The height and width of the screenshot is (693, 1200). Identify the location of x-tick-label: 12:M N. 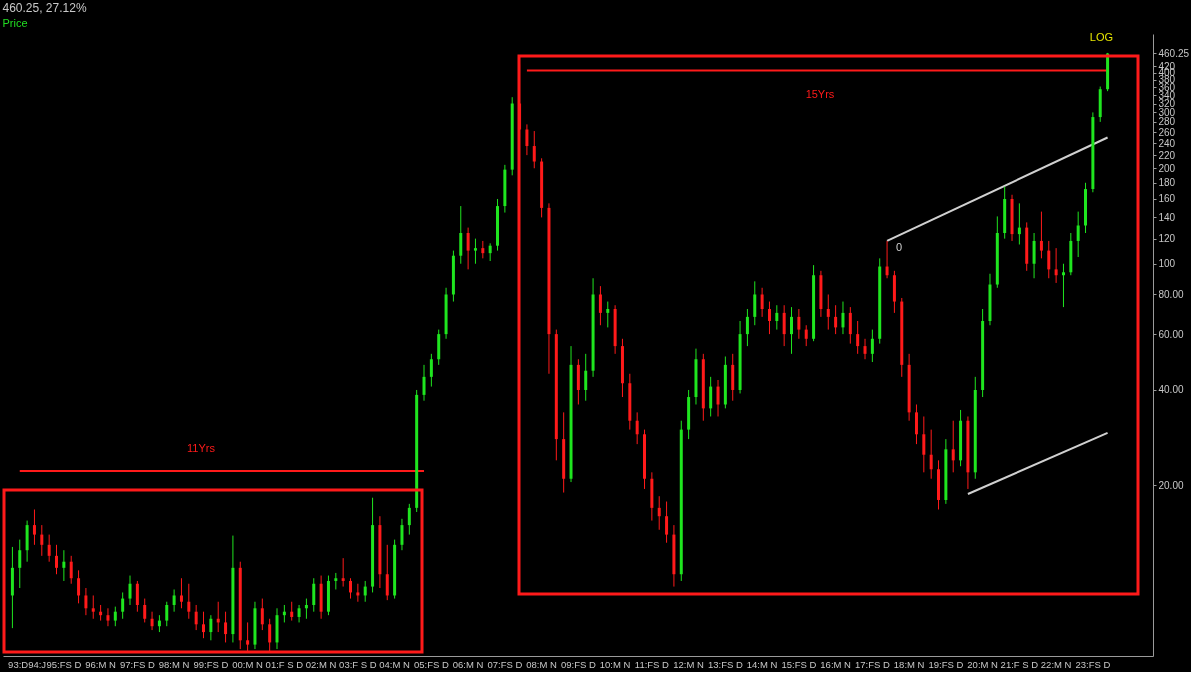
(689, 664).